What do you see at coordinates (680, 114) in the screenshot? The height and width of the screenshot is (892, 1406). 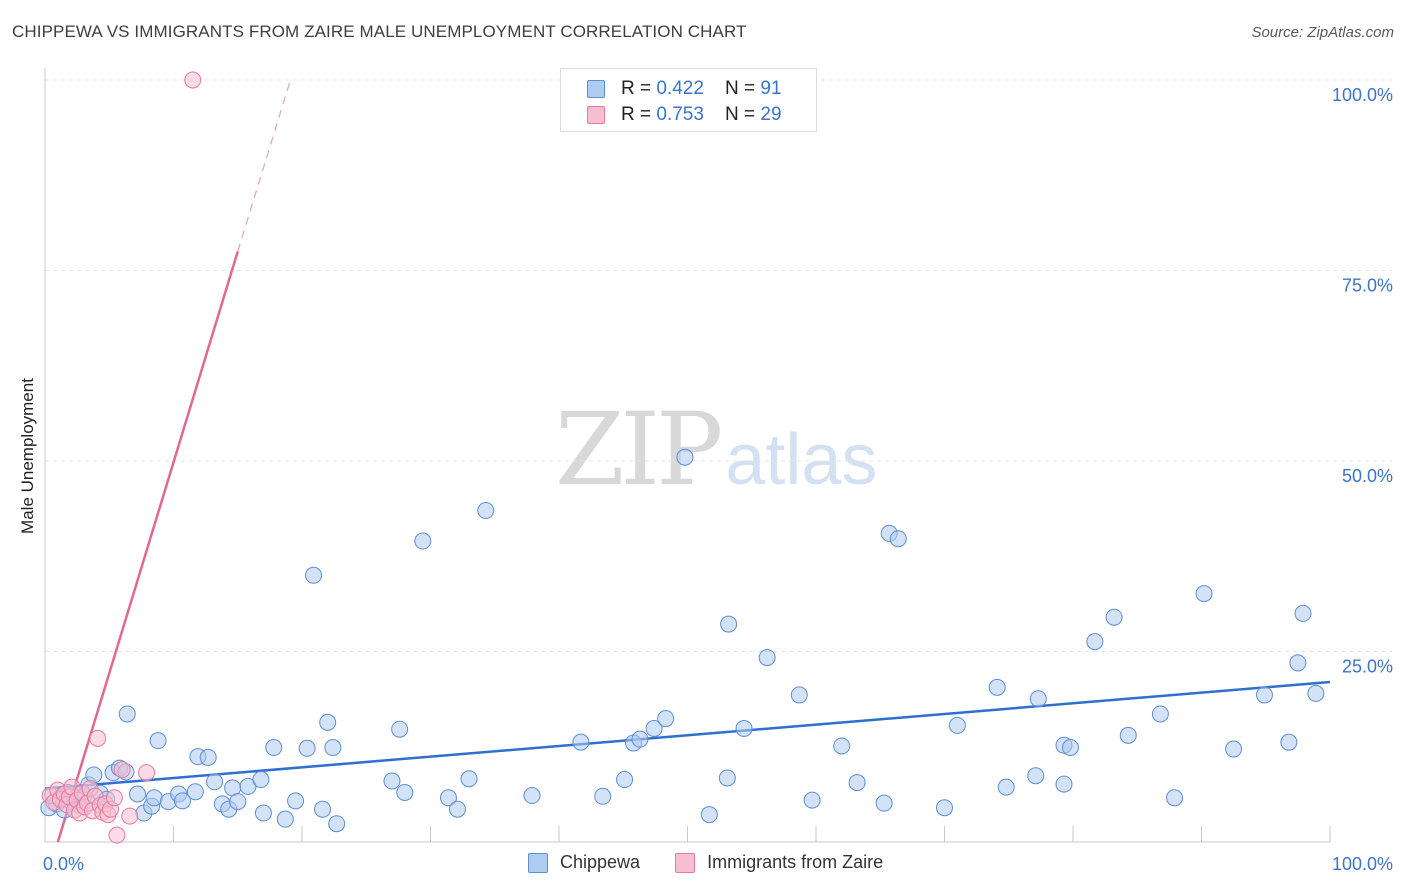 I see `r-value-zaire: 0.753` at bounding box center [680, 114].